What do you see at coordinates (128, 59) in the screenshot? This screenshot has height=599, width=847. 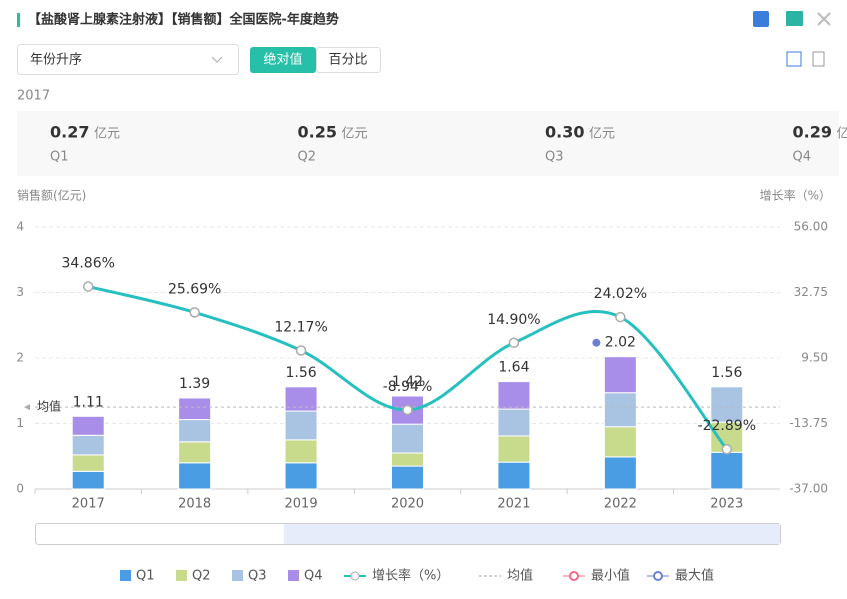 I see `sort-dropdown` at bounding box center [128, 59].